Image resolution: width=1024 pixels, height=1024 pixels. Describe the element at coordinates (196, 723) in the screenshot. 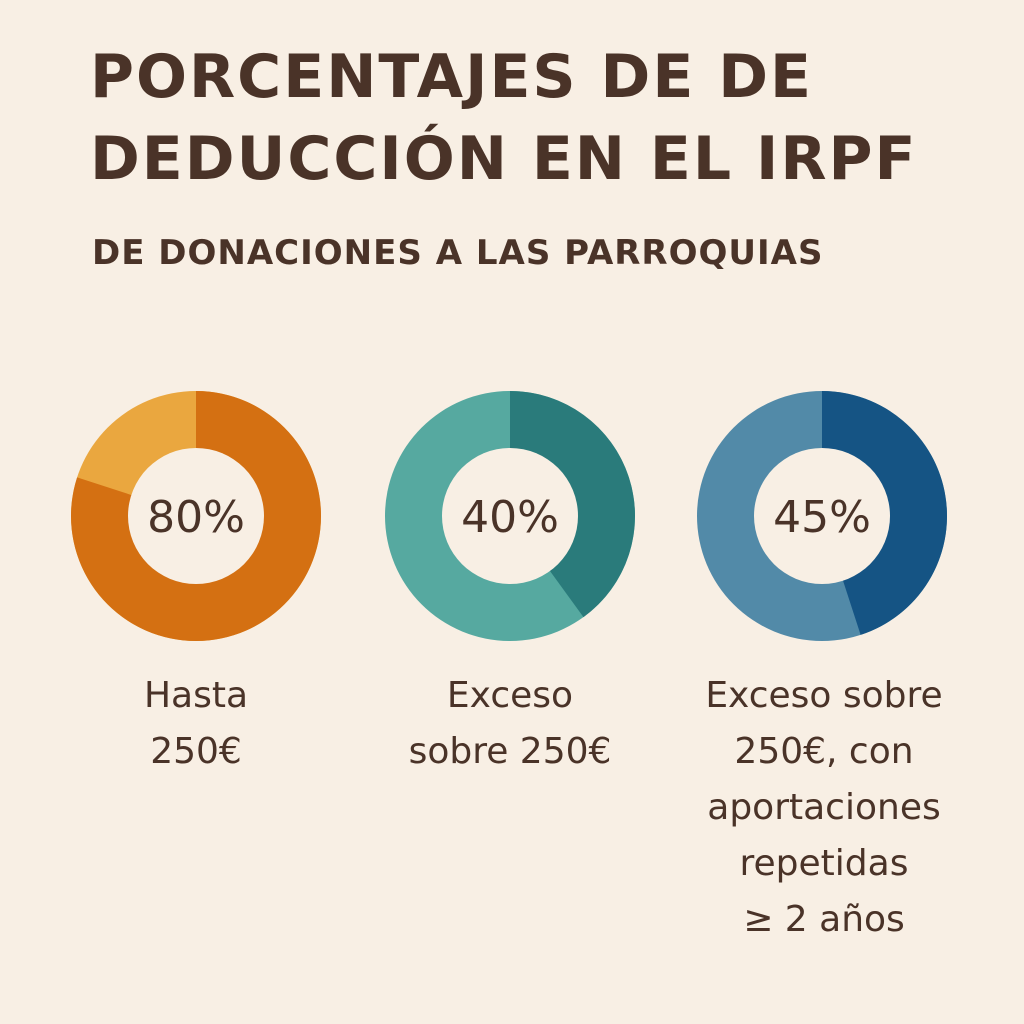

I see `donut-label-hasta-250: Hasta 250€` at that location.